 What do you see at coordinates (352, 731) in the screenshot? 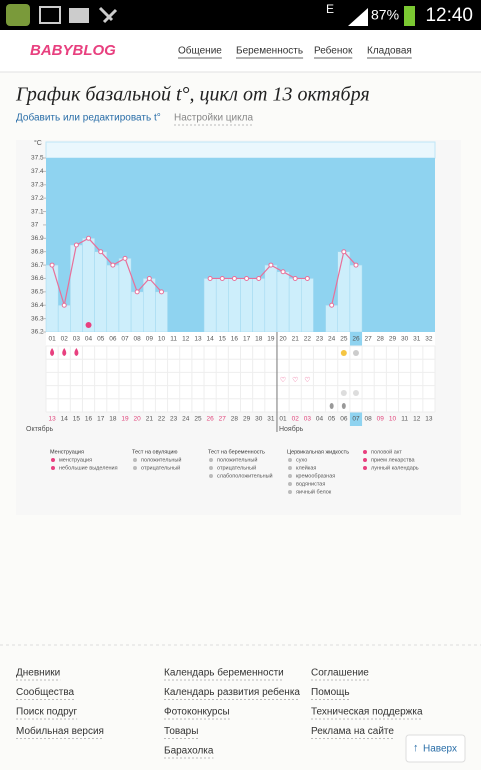
I see `footer-link: Реклама на сайте` at bounding box center [352, 731].